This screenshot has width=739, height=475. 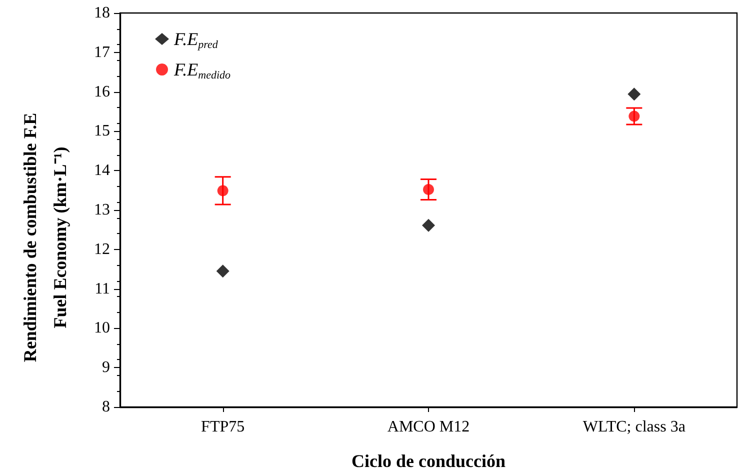 I want to click on y-axis-title: Rendimiento de combustible F.E Fuel Economy (km·L⁻¹), so click(x=45, y=237).